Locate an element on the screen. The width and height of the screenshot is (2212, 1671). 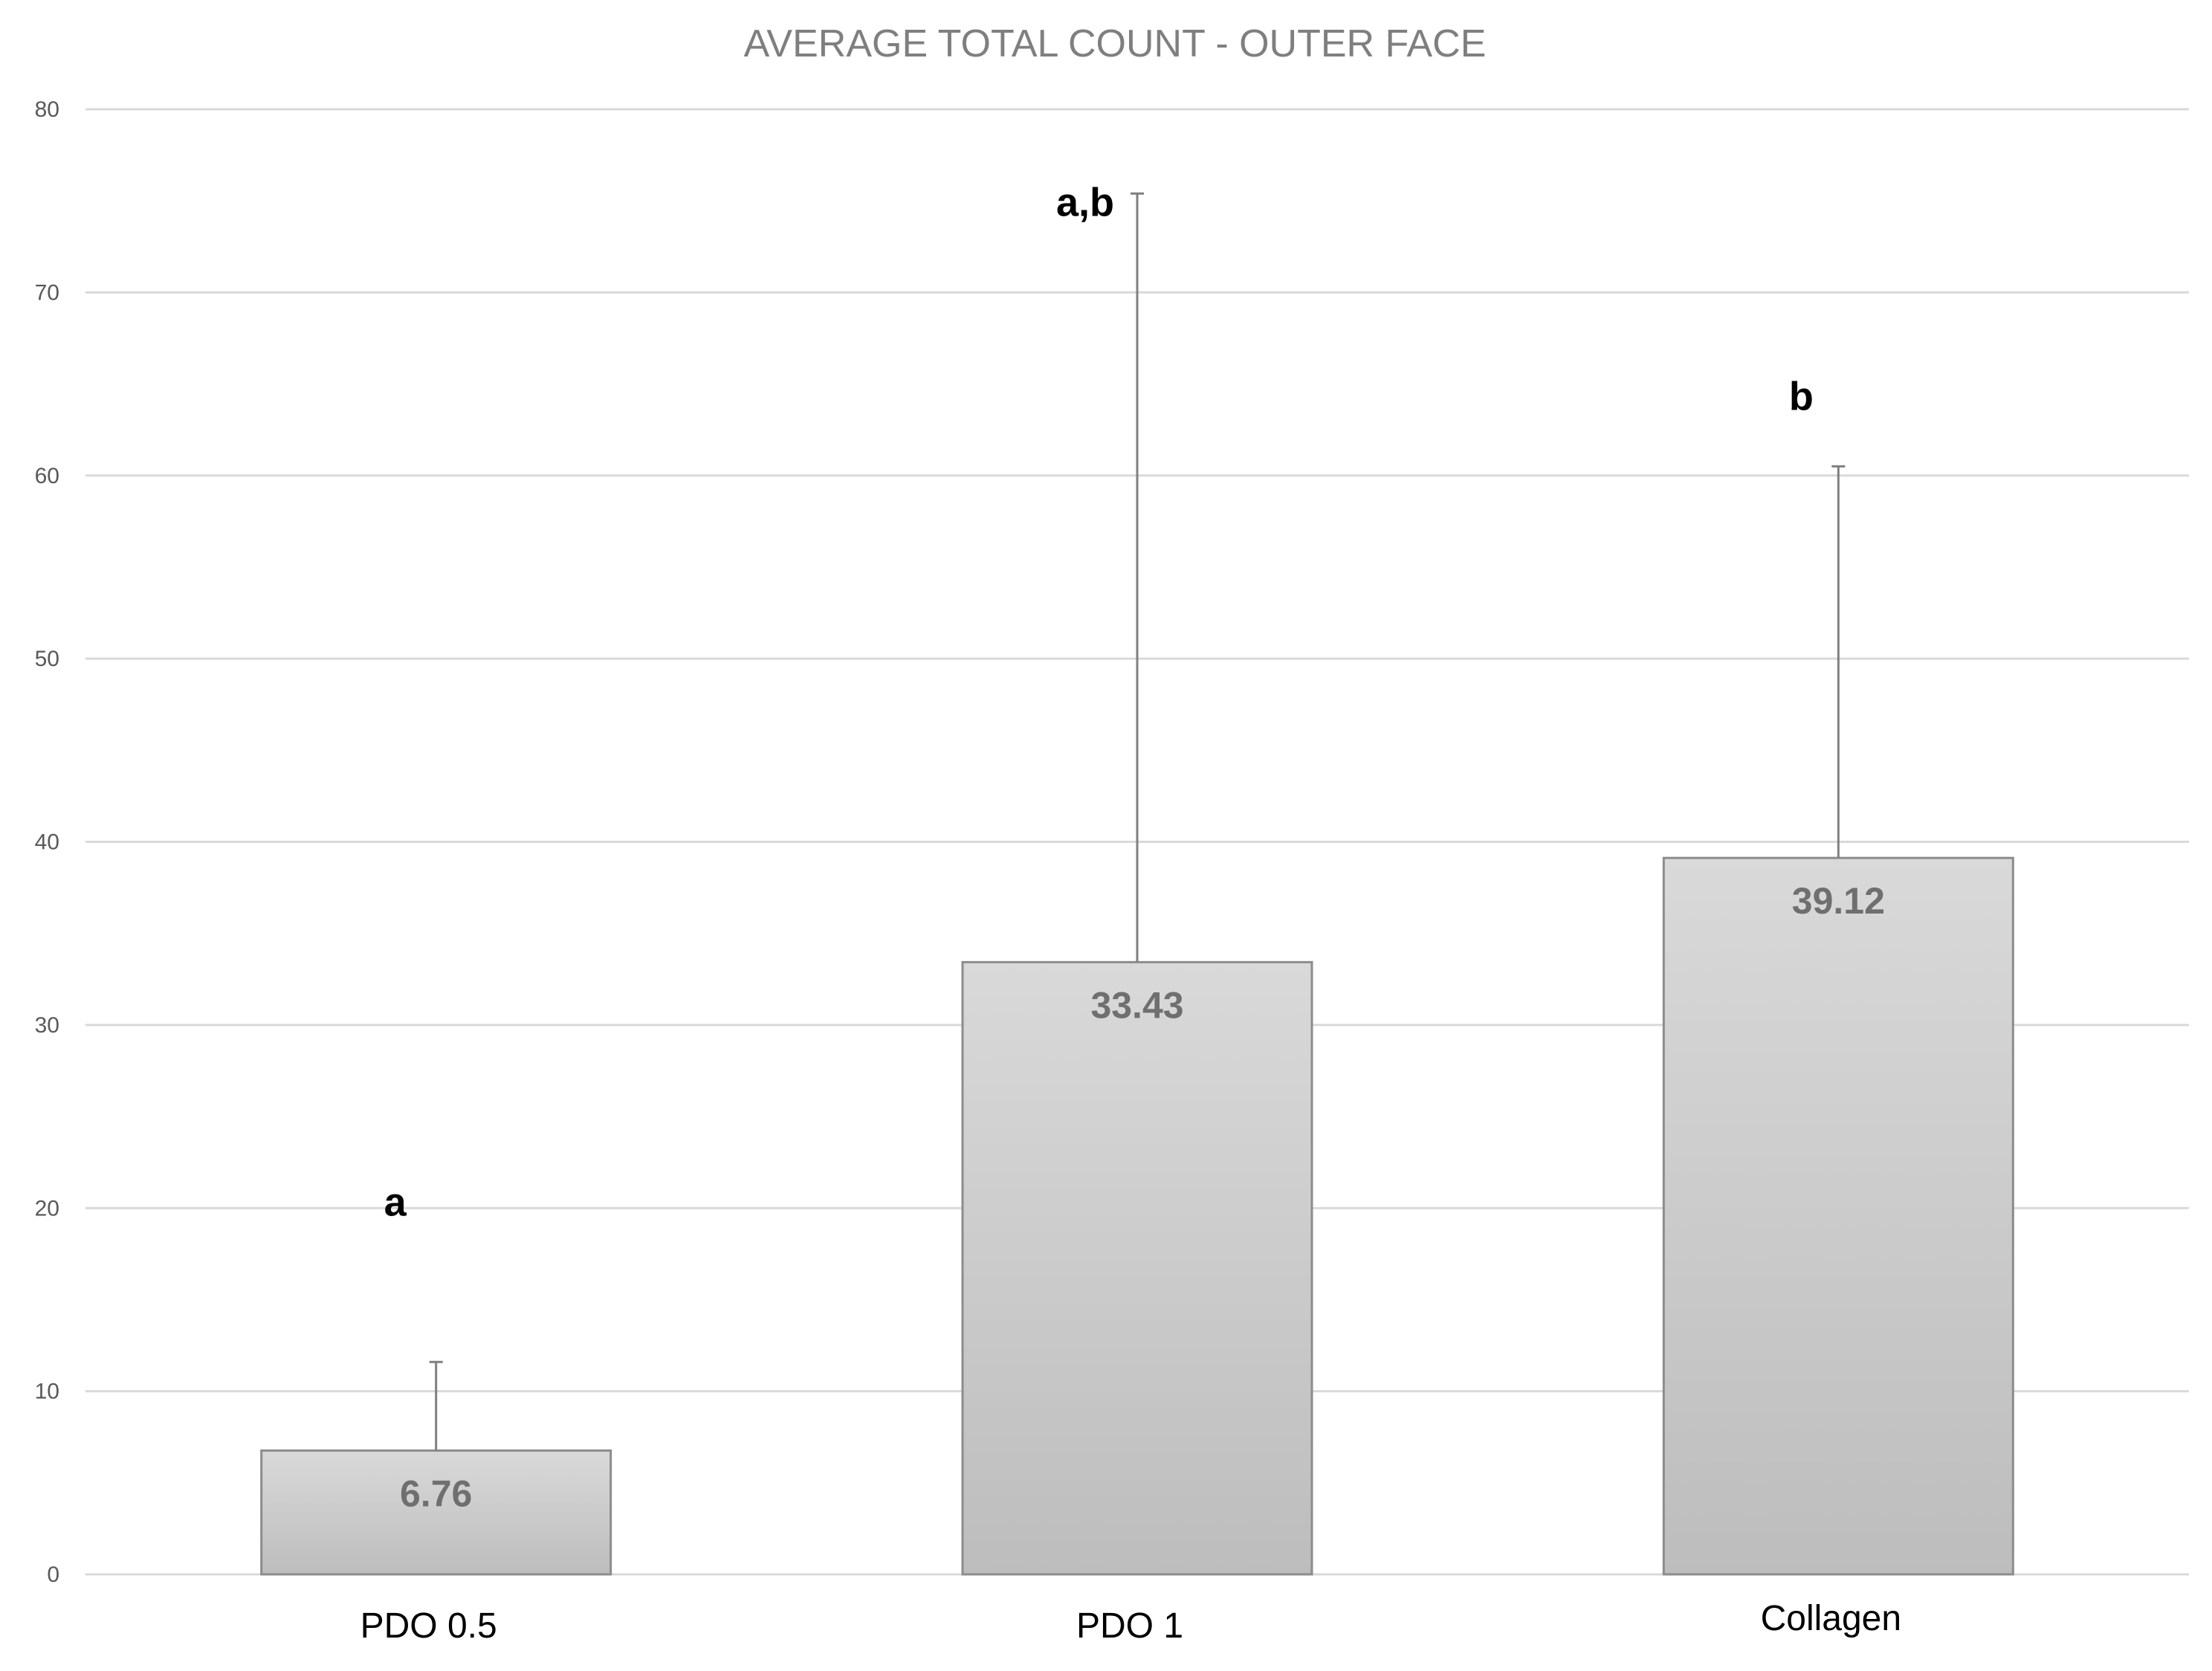
y-tick-label: 40 is located at coordinates (47, 842).